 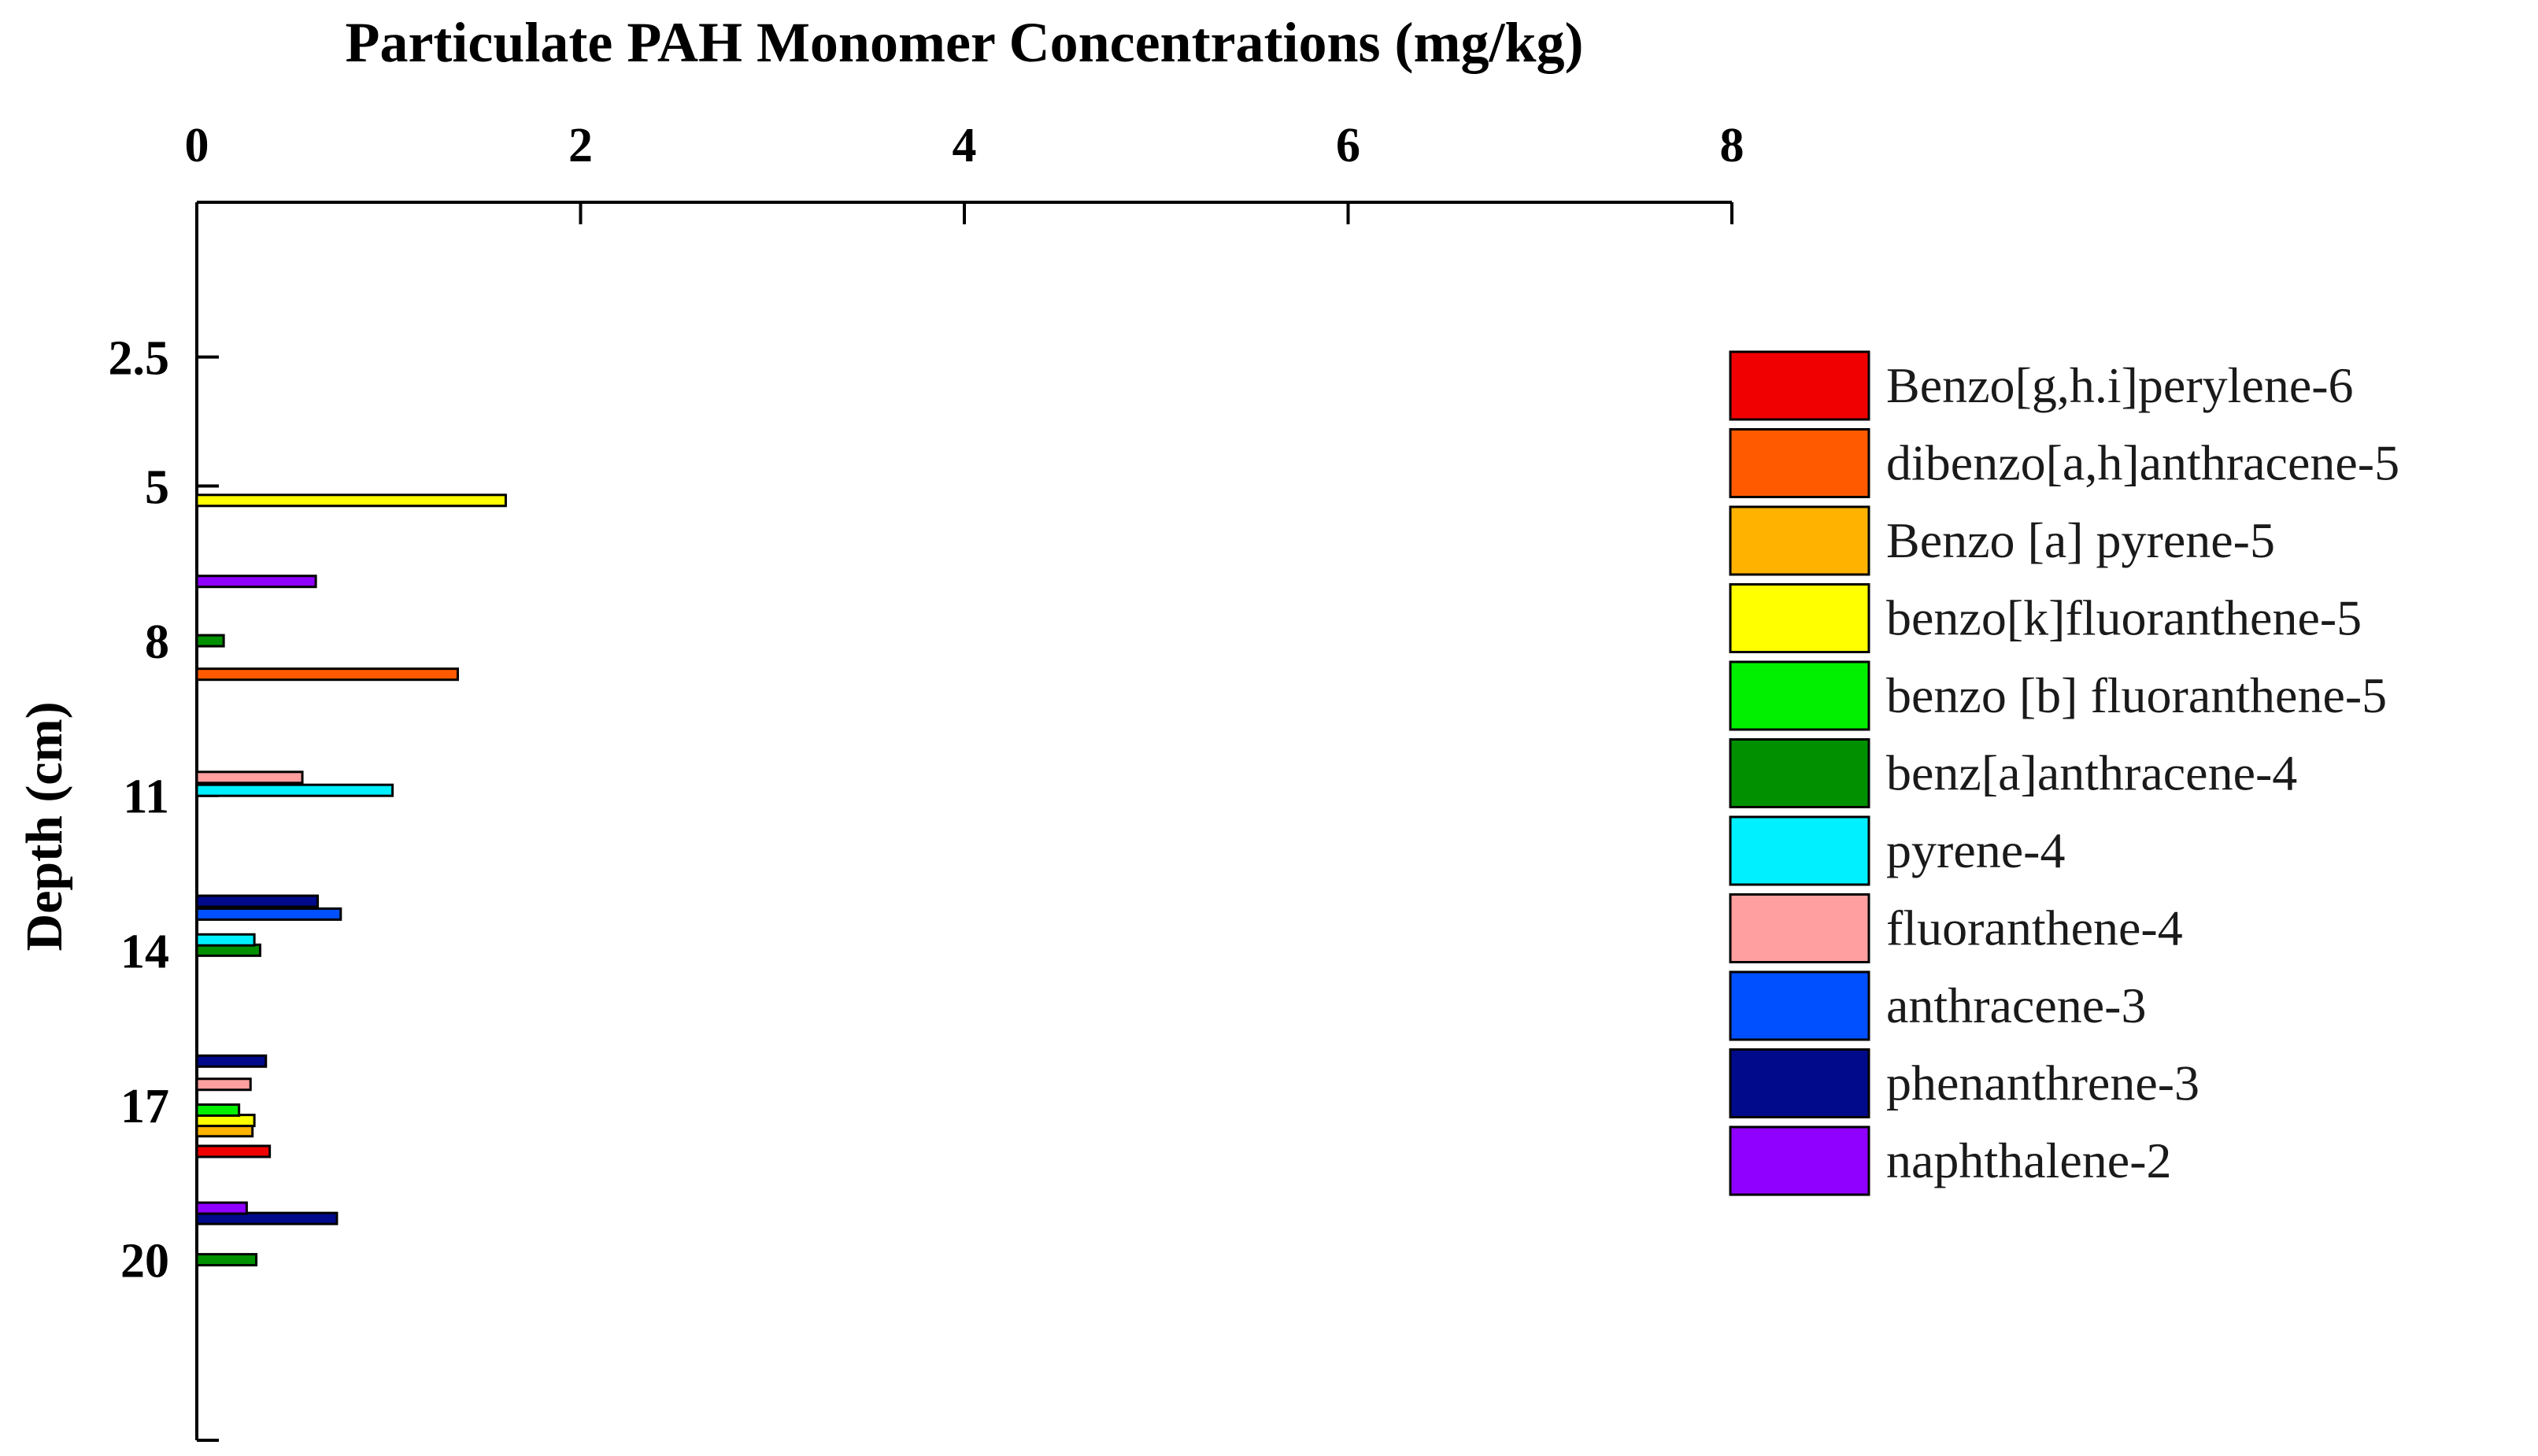 What do you see at coordinates (2091, 773) in the screenshot?
I see `legend-label: benz[a]anthracene-4` at bounding box center [2091, 773].